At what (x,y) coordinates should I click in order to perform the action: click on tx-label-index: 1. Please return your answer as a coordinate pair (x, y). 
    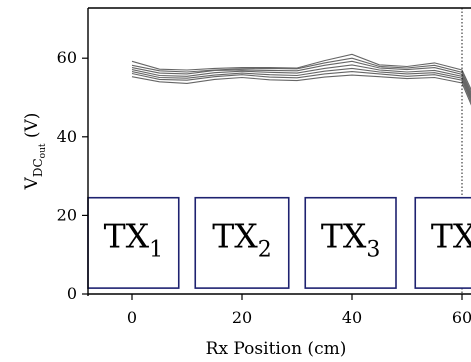
    Looking at the image, I should click on (156, 249).